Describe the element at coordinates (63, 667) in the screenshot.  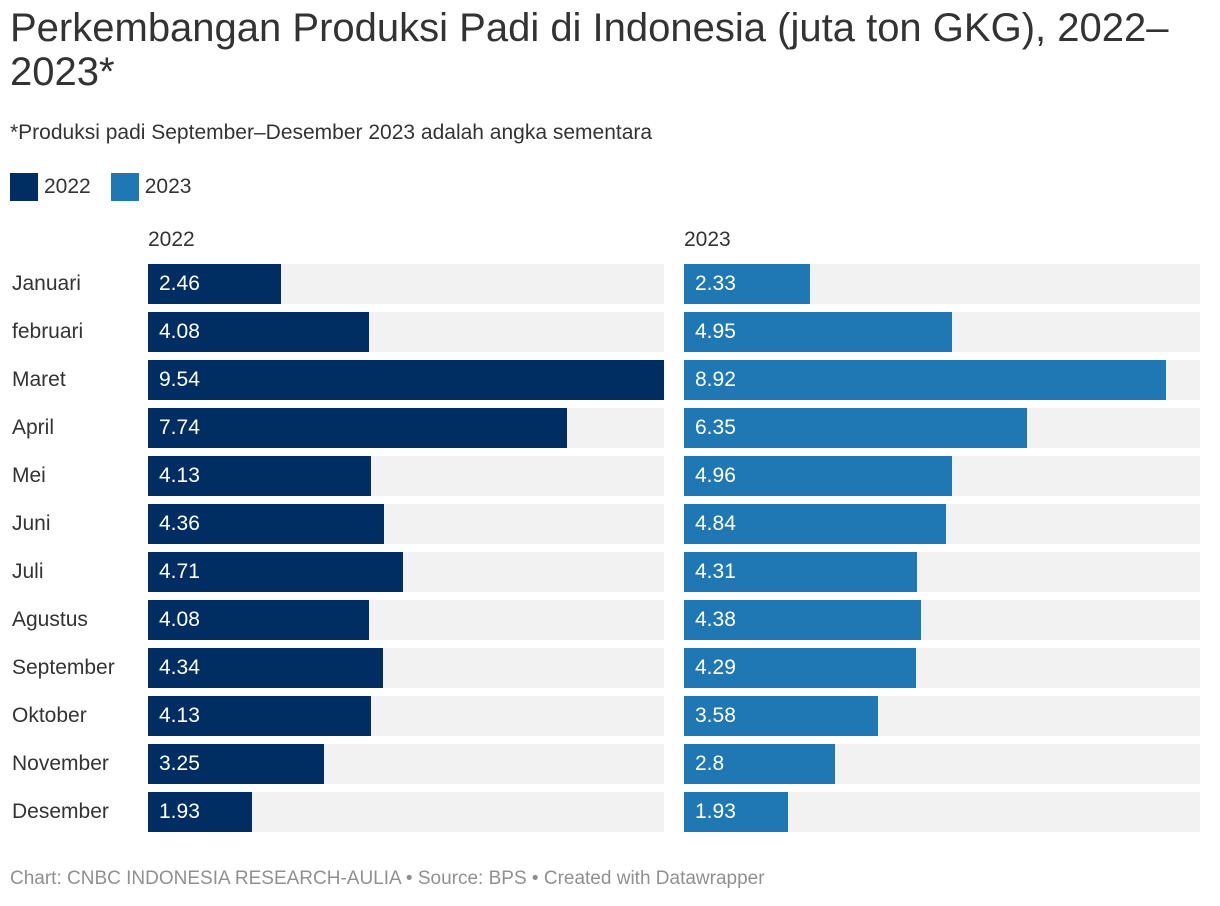
I see `category-label: September` at that location.